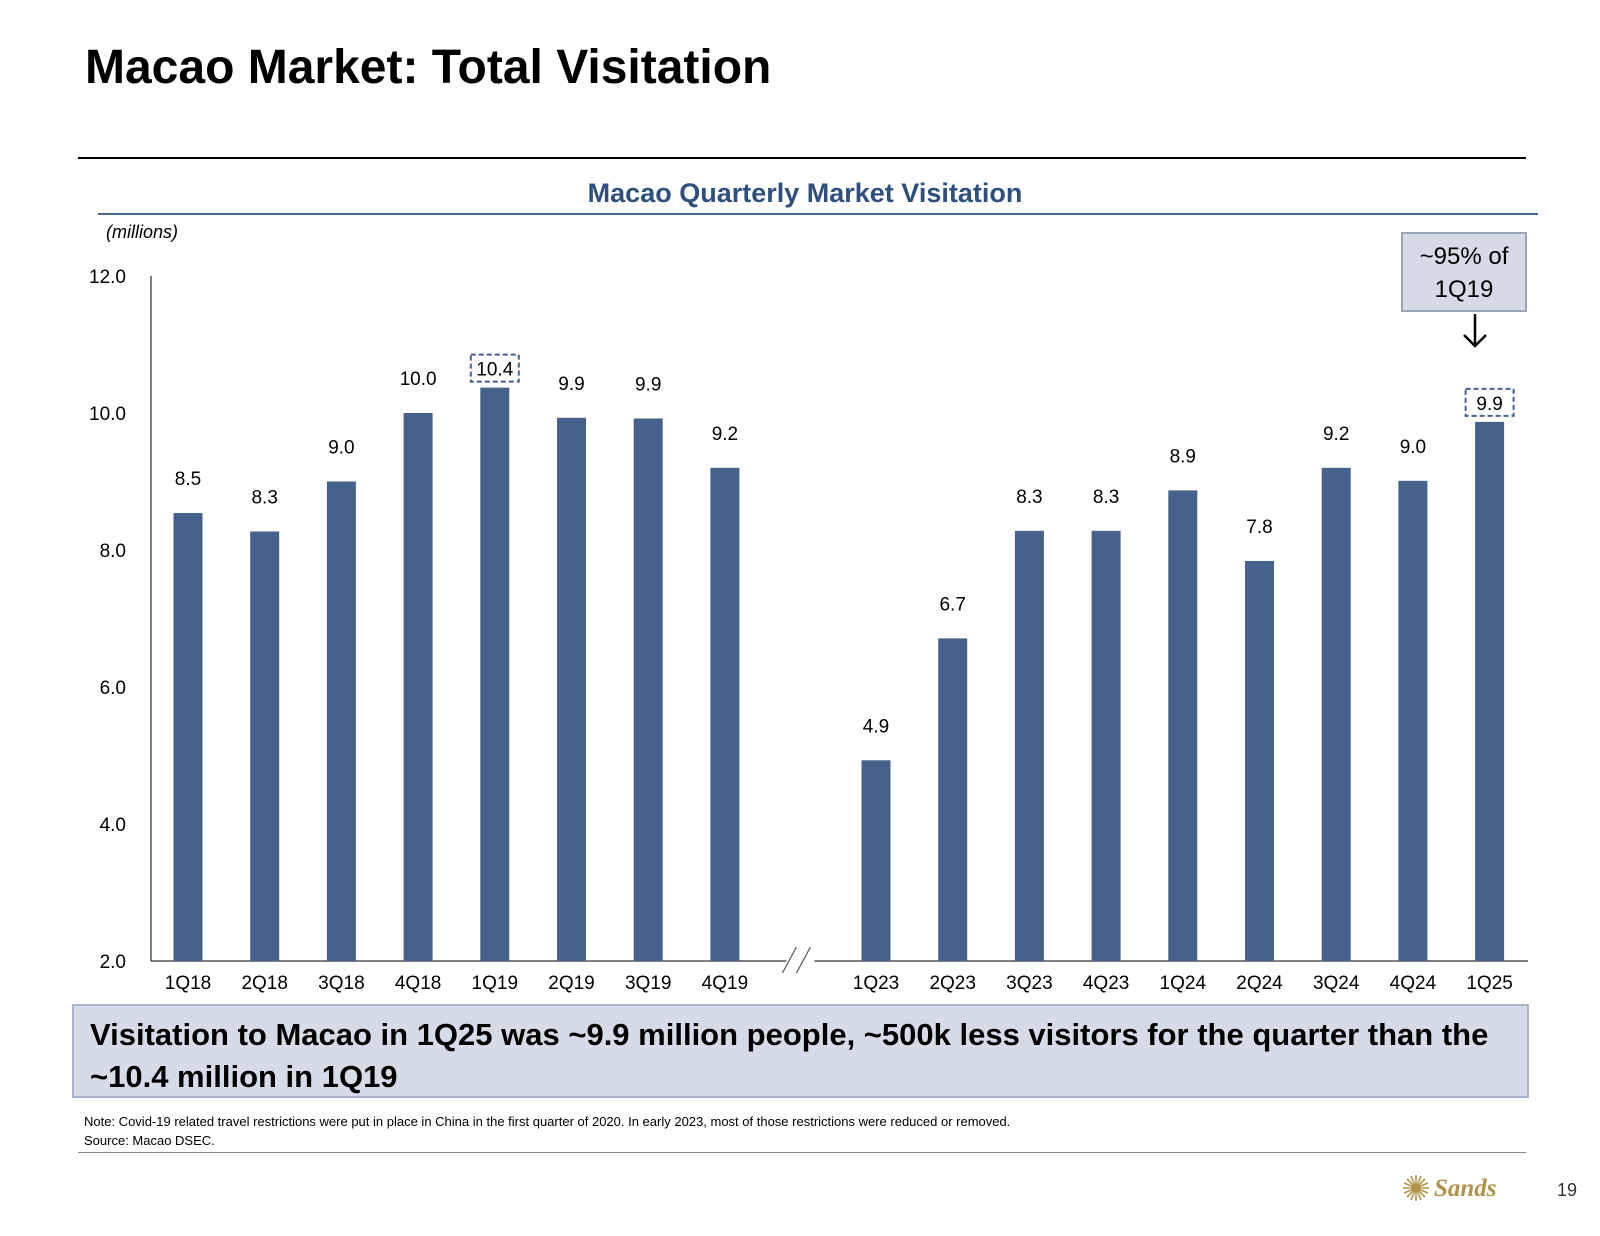 This screenshot has width=1600, height=1236. What do you see at coordinates (571, 983) in the screenshot?
I see `x-tick-label: 2Q19` at bounding box center [571, 983].